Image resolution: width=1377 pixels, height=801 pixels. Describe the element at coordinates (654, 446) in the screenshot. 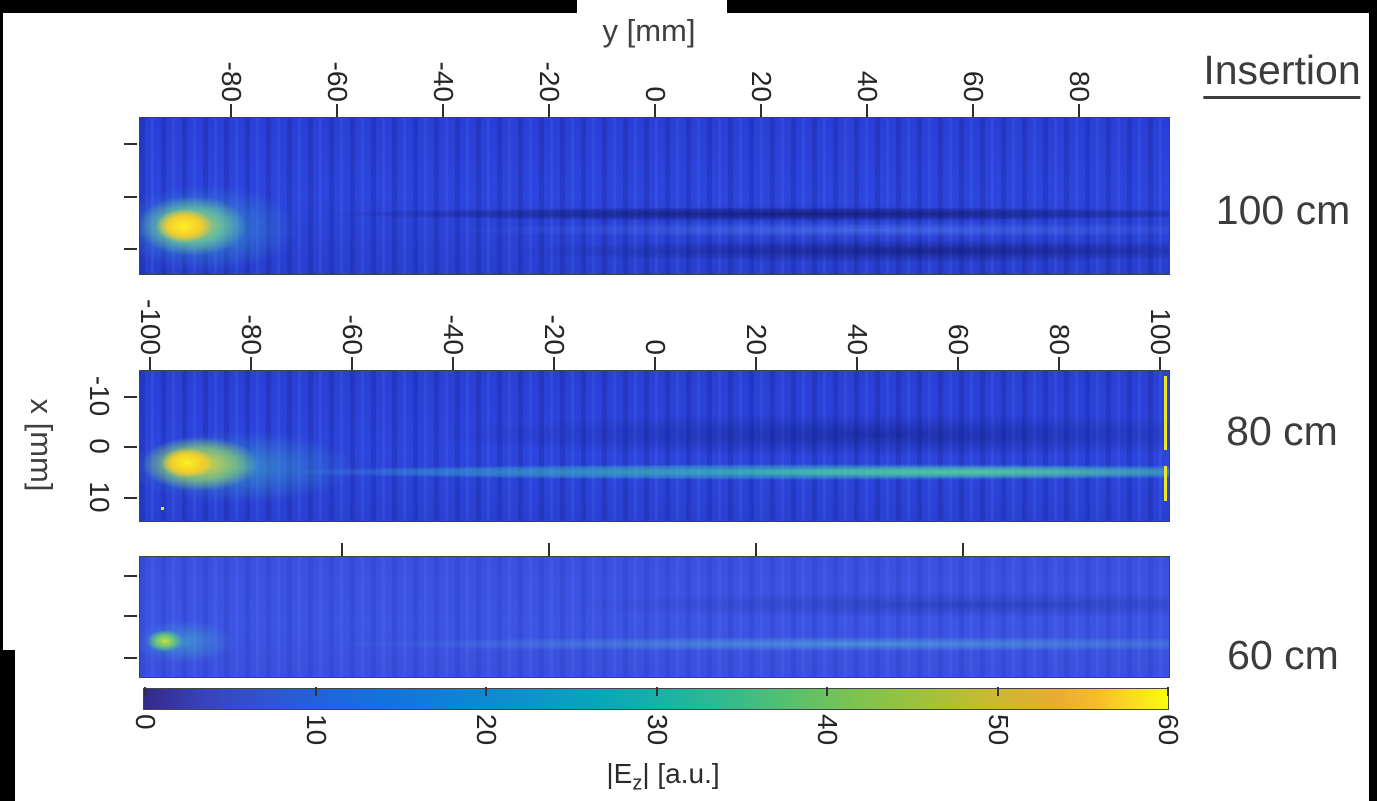

I see `heatmap-panel-80cm` at that location.